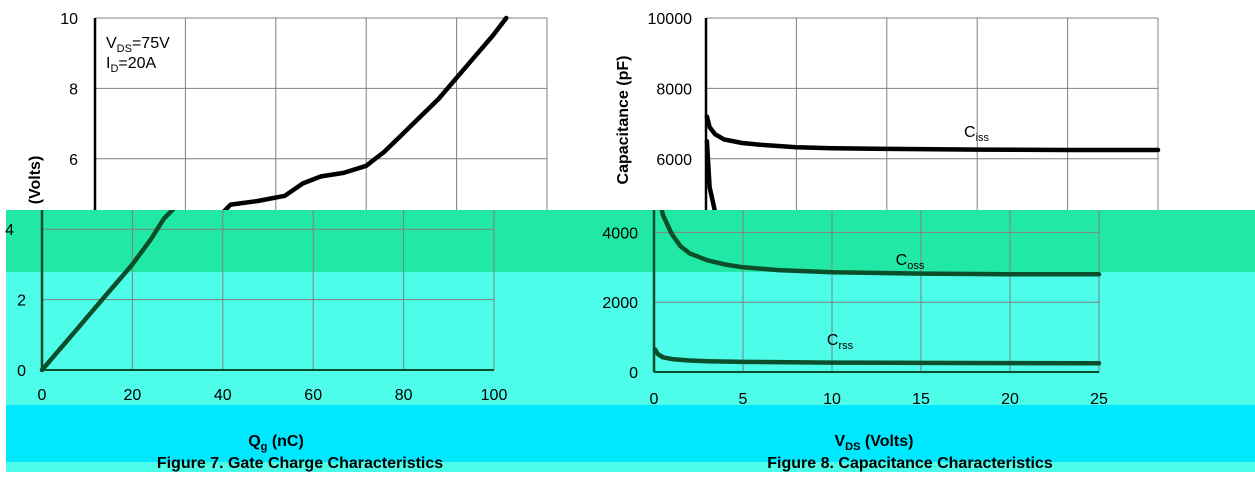  What do you see at coordinates (1099, 399) in the screenshot?
I see `x-tick-label: 25` at bounding box center [1099, 399].